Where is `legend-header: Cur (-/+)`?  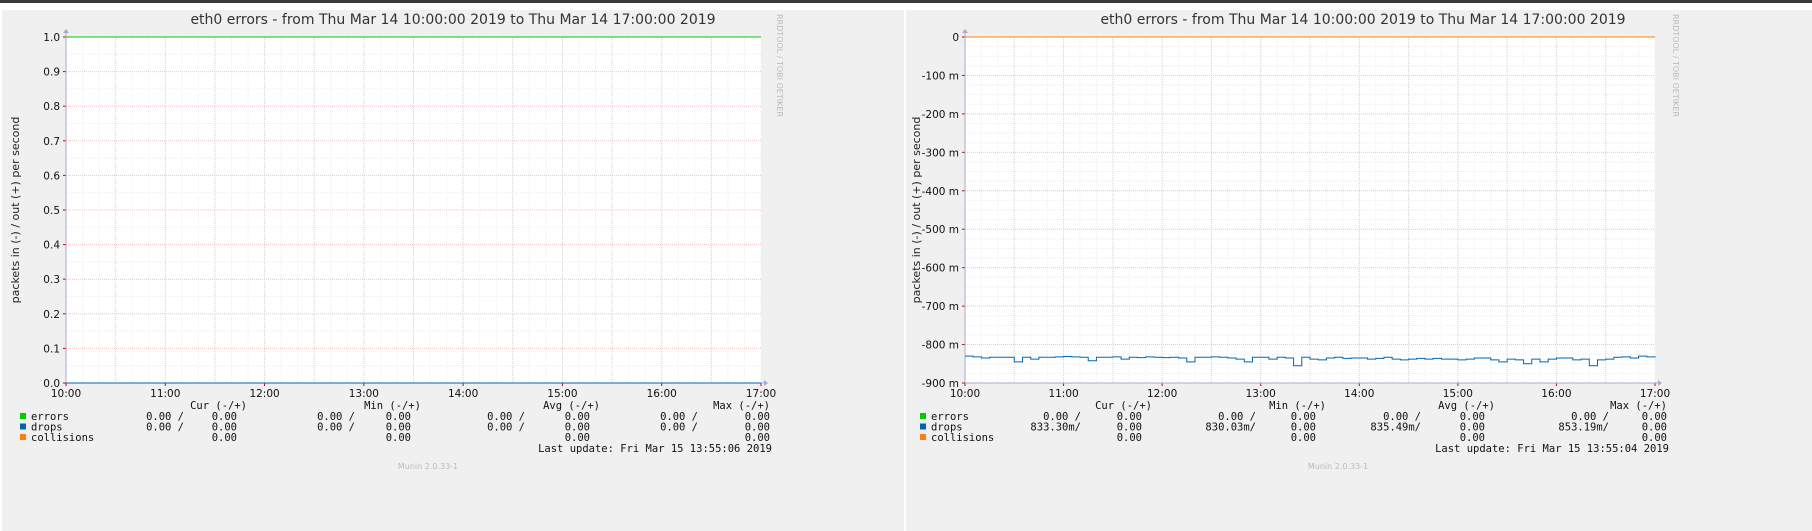 legend-header: Cur (-/+) is located at coordinates (1123, 406).